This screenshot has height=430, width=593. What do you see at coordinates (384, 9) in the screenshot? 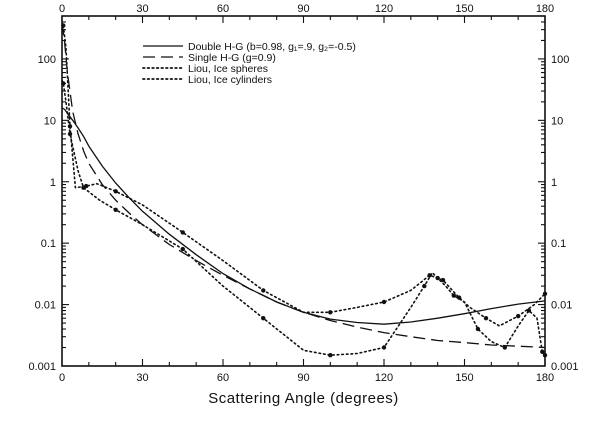
I see `x-tick-label-top: 120` at bounding box center [384, 9].